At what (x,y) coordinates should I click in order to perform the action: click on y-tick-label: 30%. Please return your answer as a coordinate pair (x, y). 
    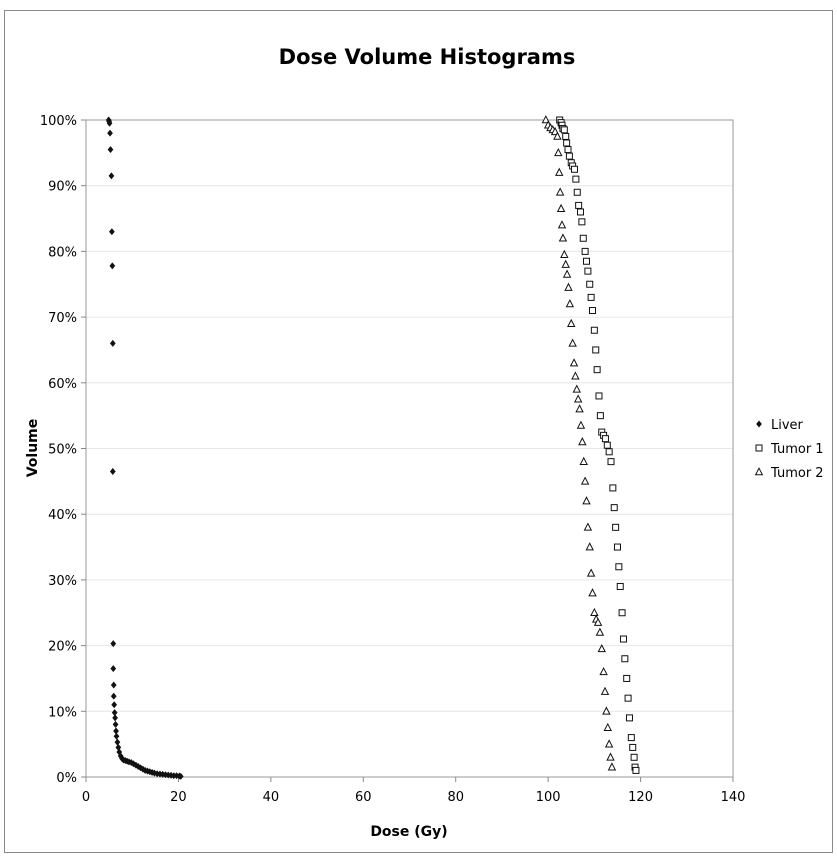
    Looking at the image, I should click on (62, 581).